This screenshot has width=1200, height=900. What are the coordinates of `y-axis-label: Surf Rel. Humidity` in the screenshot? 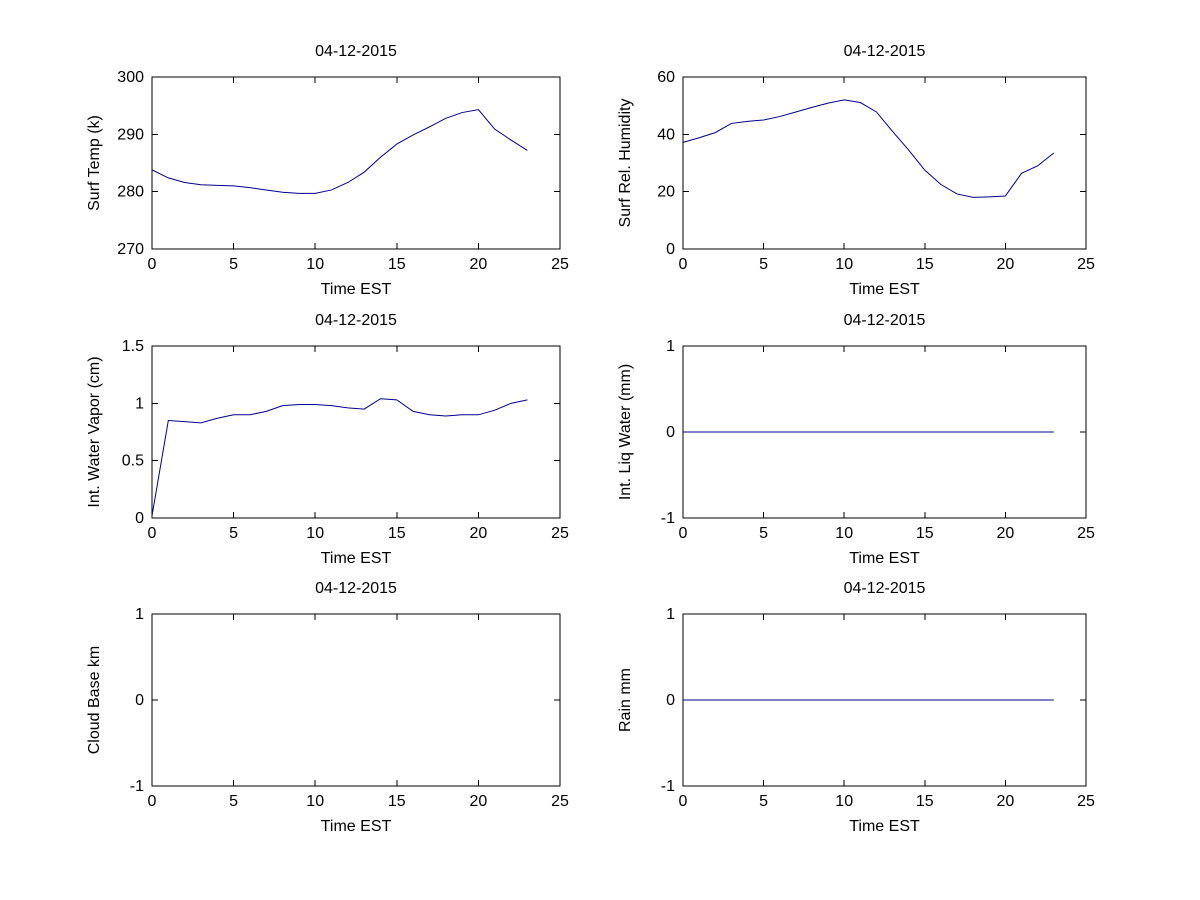 It's located at (625, 163).